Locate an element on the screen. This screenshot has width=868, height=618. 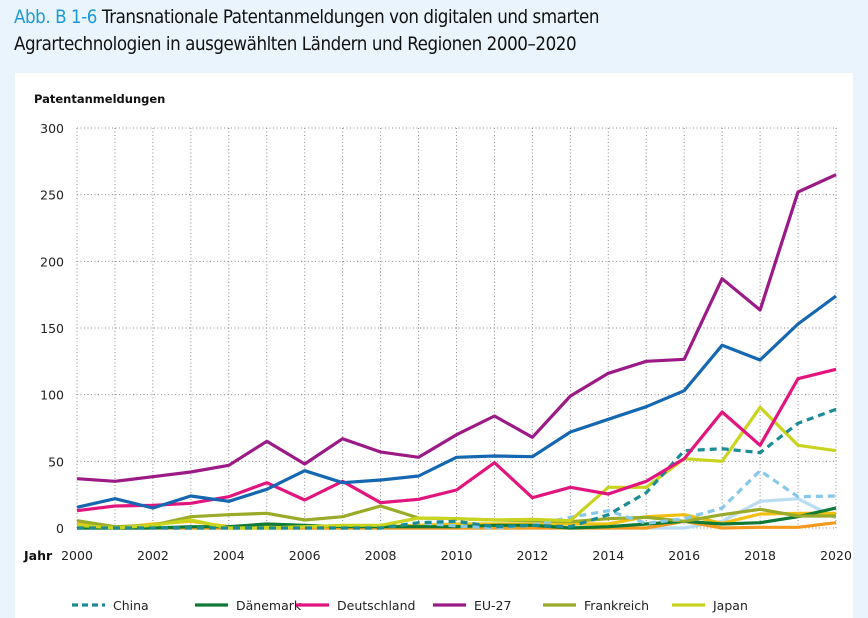
legend-label: Dänemark is located at coordinates (269, 605).